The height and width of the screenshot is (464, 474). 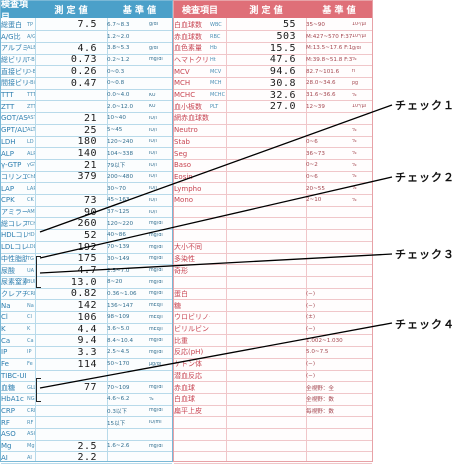 I want to click on item-name: CRP, so click(x=8, y=410).